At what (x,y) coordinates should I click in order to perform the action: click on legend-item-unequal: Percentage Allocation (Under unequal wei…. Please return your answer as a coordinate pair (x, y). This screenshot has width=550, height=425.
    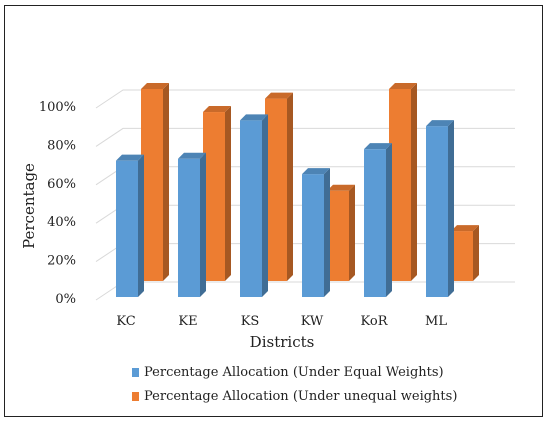
    Looking at the image, I should click on (294, 396).